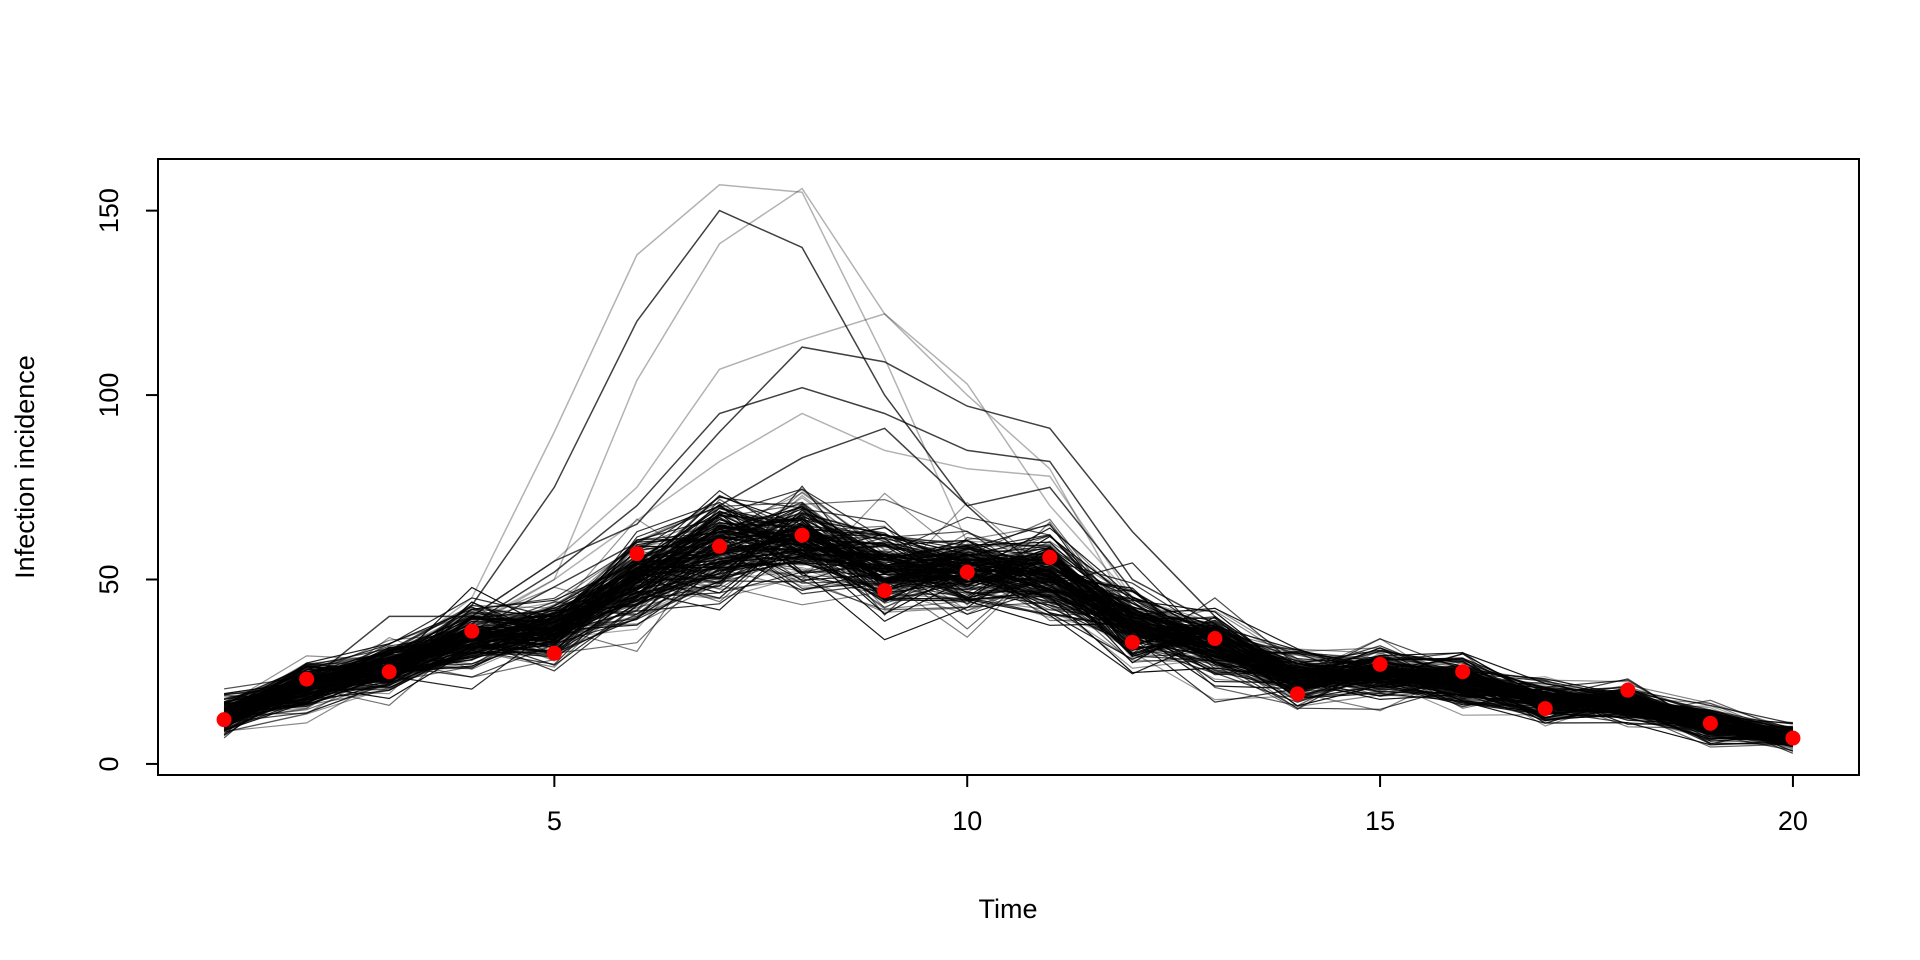  Describe the element at coordinates (1793, 821) in the screenshot. I see `x-tick-label: 20` at that location.